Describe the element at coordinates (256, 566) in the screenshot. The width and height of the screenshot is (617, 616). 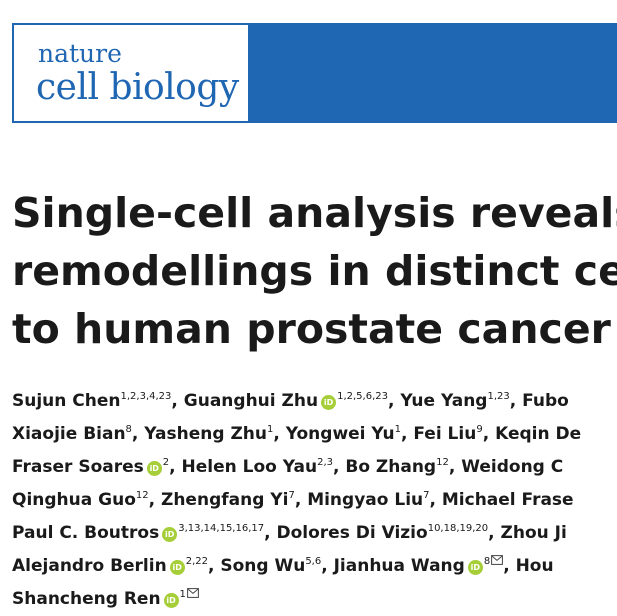
I see `author-name: , Song Wu` at that location.